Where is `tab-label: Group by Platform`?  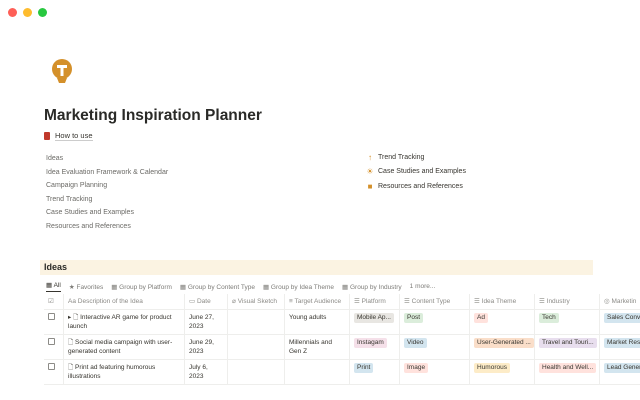
tab-label: Group by Platform is located at coordinates (145, 287).